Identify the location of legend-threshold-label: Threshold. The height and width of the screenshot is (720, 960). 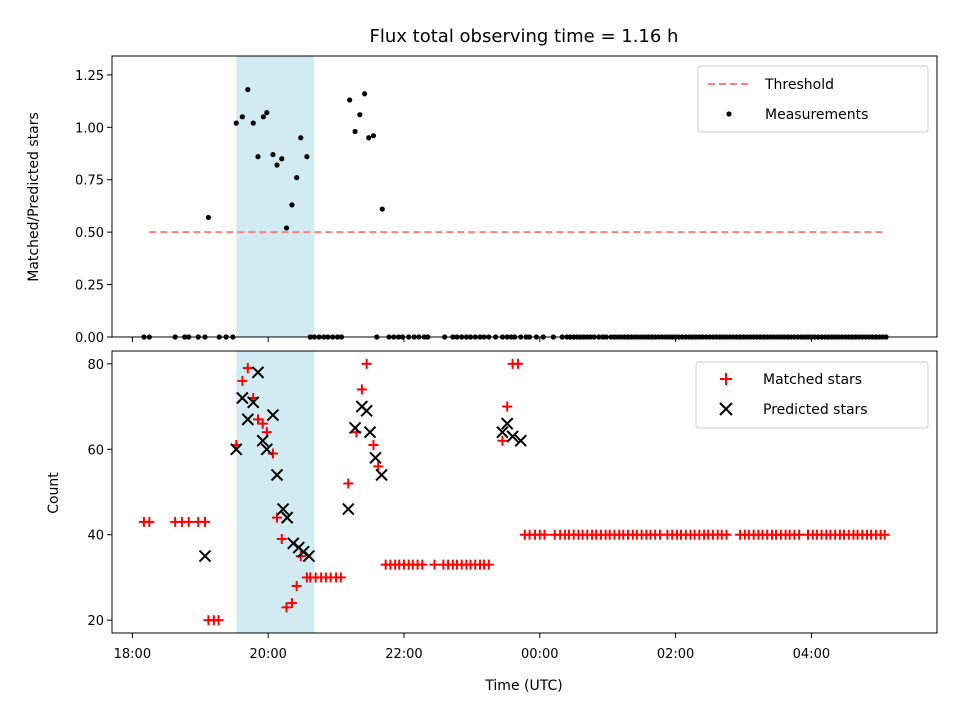
(799, 85).